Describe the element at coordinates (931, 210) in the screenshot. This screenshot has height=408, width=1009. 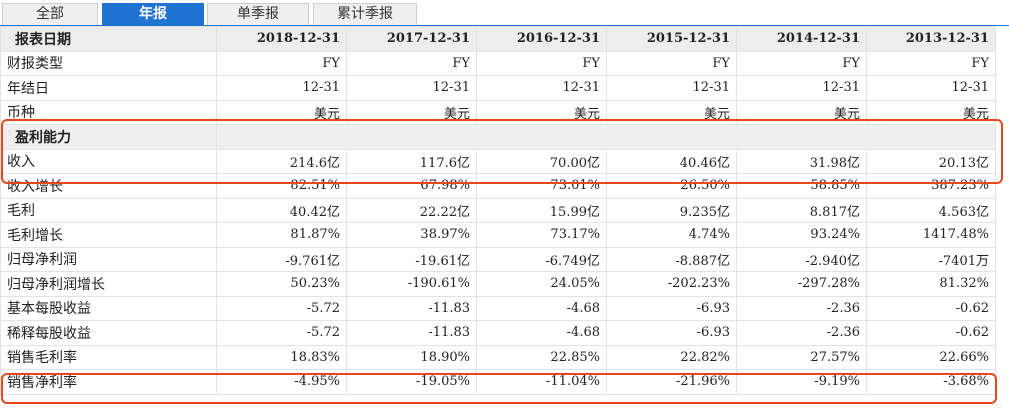
I see `row-value: 4.563亿` at that location.